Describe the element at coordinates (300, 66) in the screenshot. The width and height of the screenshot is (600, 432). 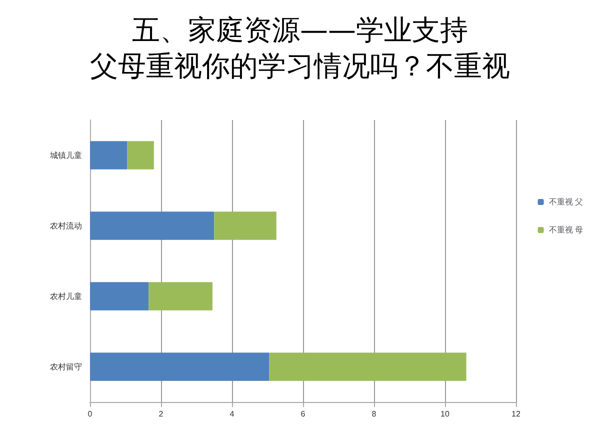
I see `chart-subtitle: 父母重视你的学习情况吗？不重视` at that location.